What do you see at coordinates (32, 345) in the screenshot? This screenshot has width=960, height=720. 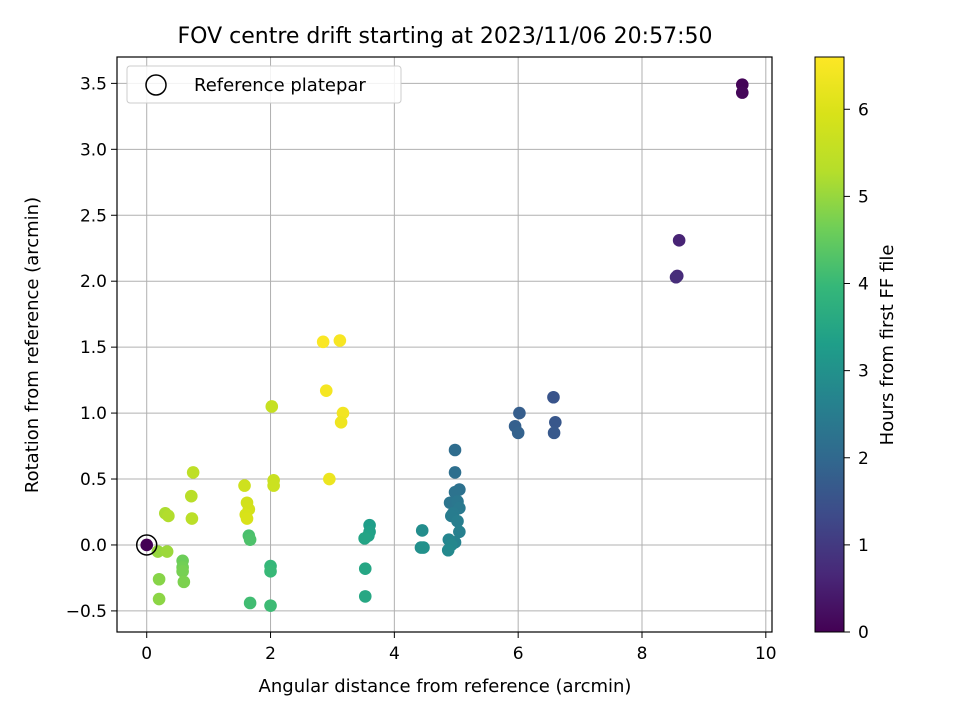 I see `y-axis-label: Rotation from reference (arcmin)` at bounding box center [32, 345].